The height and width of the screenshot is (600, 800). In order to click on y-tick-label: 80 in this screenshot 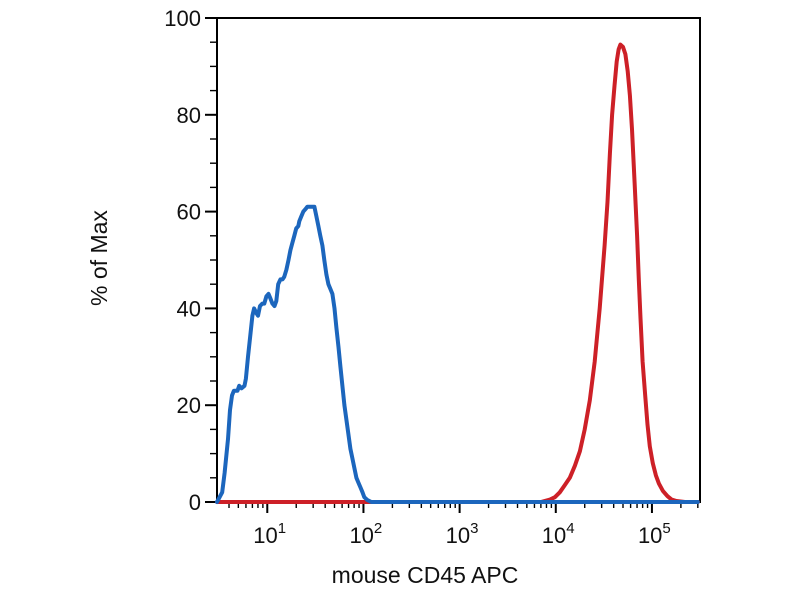, I will do `click(189, 115)`.